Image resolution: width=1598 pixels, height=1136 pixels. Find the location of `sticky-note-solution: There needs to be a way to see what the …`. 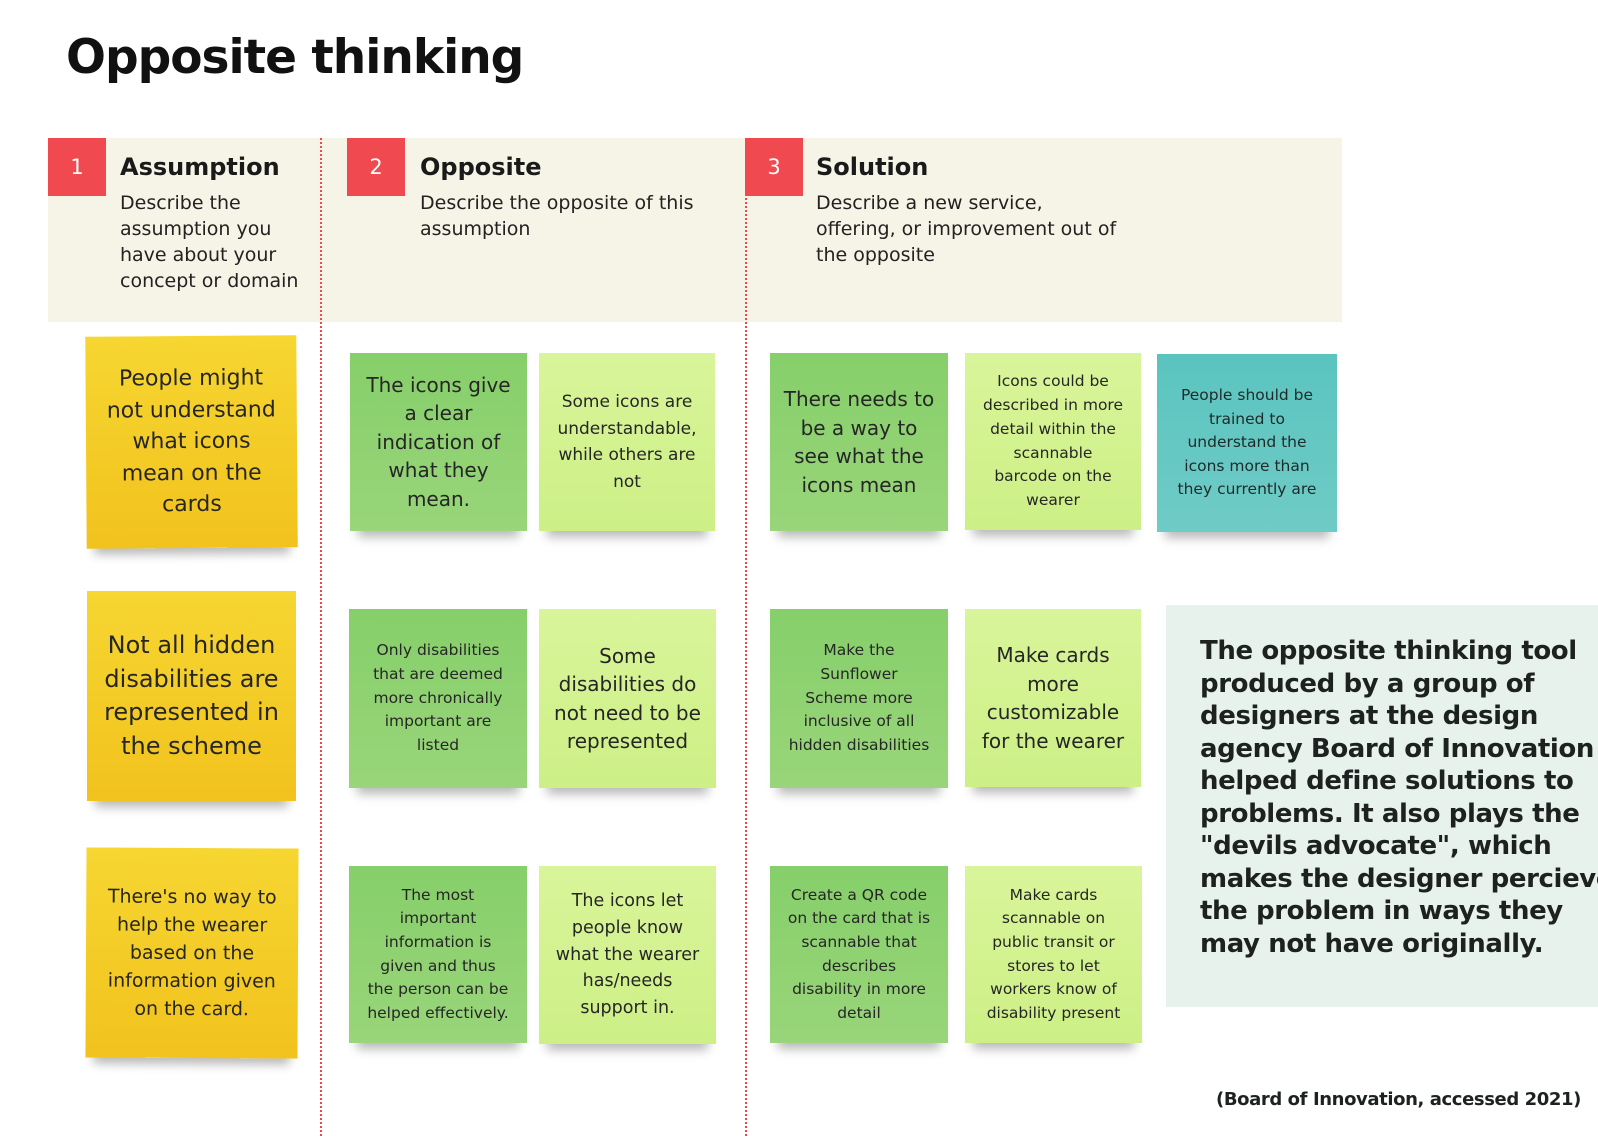

sticky-note-solution: There needs to be a way to see what the … is located at coordinates (859, 442).